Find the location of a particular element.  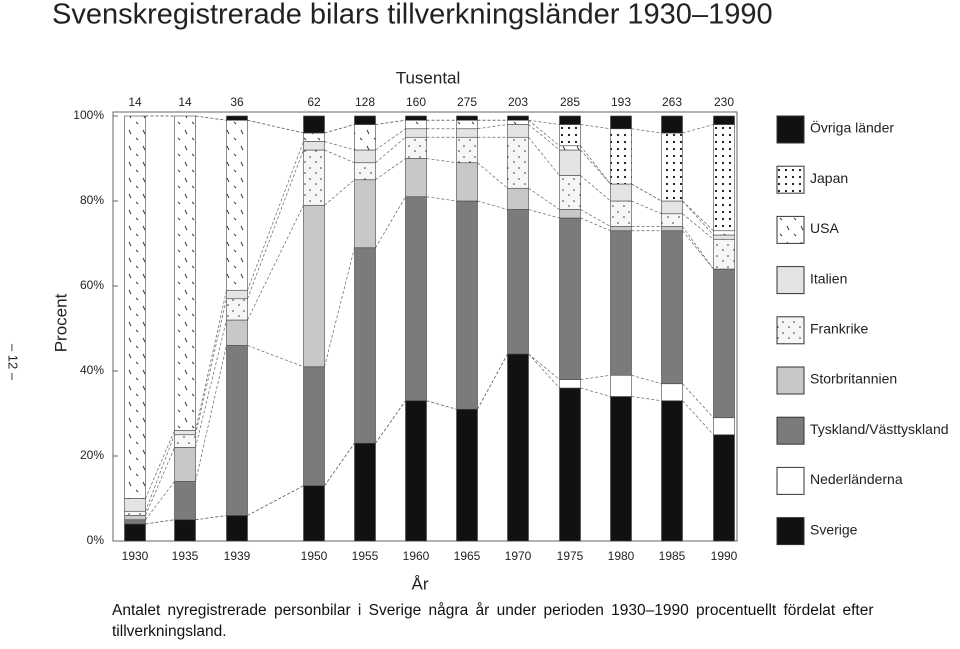

legend-label: Tyskland/Västtyskland is located at coordinates (879, 429).